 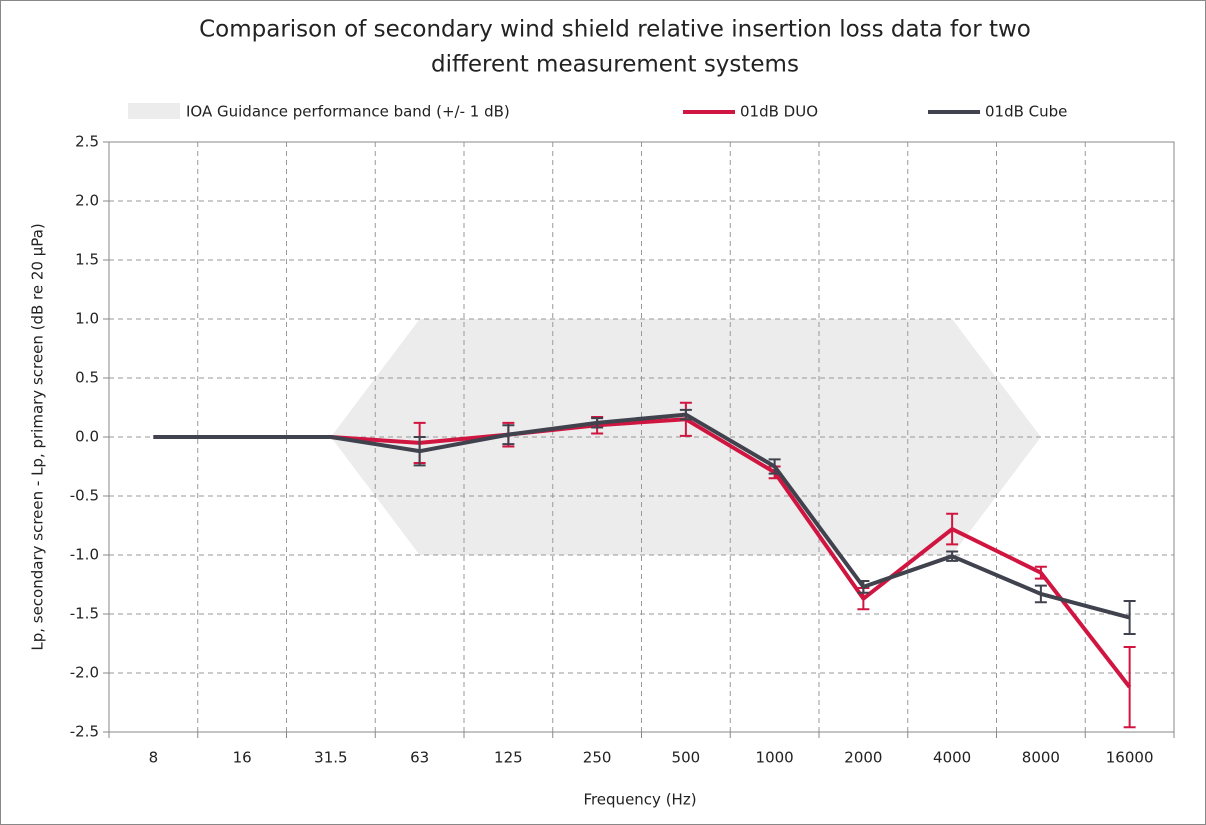 I want to click on x-tick-label: 8, so click(x=154, y=758).